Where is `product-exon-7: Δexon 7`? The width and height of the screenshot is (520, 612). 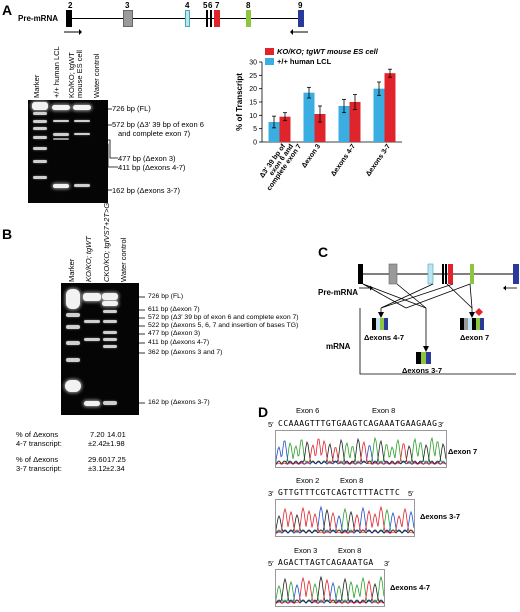
product-exon-7: Δexon 7 is located at coordinates (475, 337).